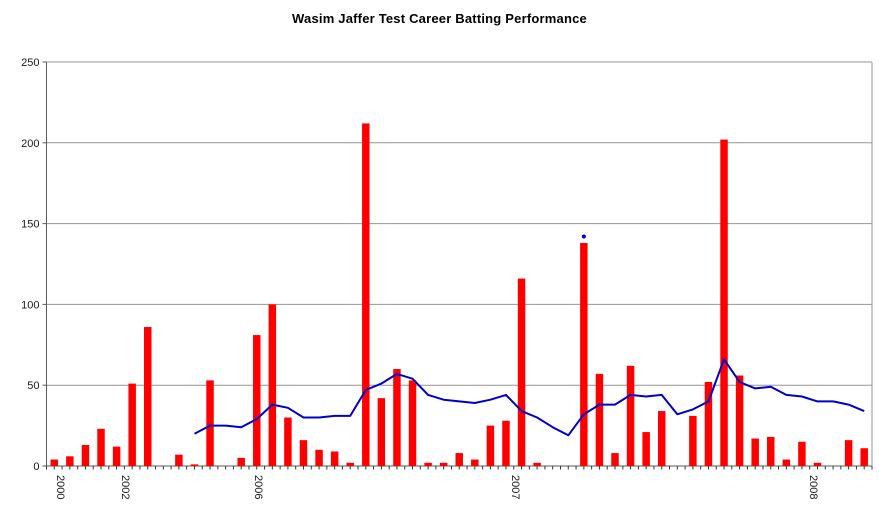 The width and height of the screenshot is (879, 512). What do you see at coordinates (30, 63) in the screenshot?
I see `y-axis-label-250: 250` at bounding box center [30, 63].